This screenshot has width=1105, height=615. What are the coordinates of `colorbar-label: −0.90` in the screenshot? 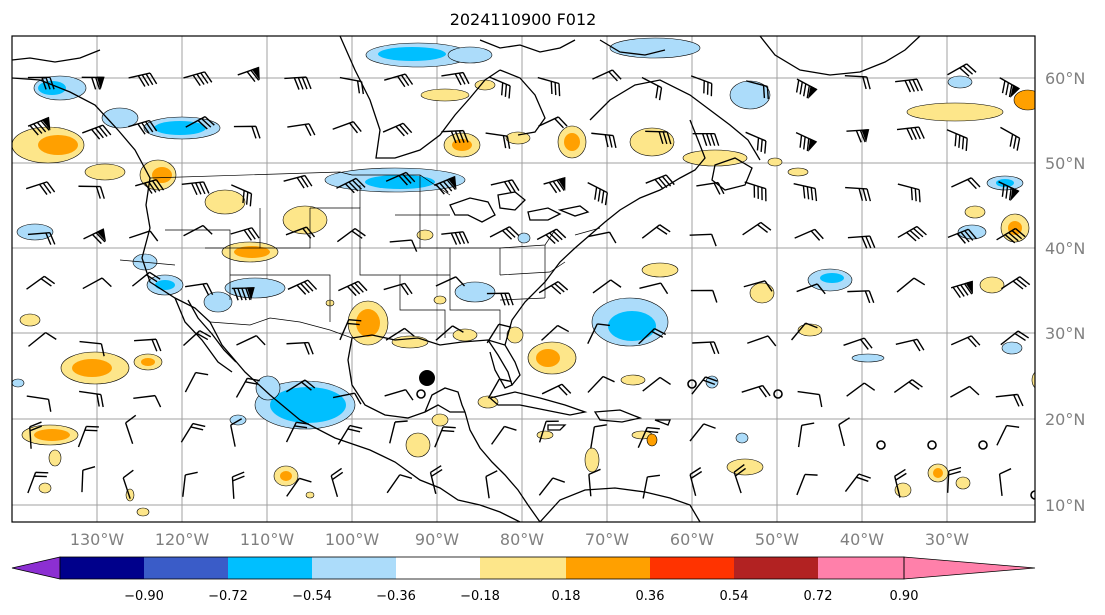 It's located at (144, 596).